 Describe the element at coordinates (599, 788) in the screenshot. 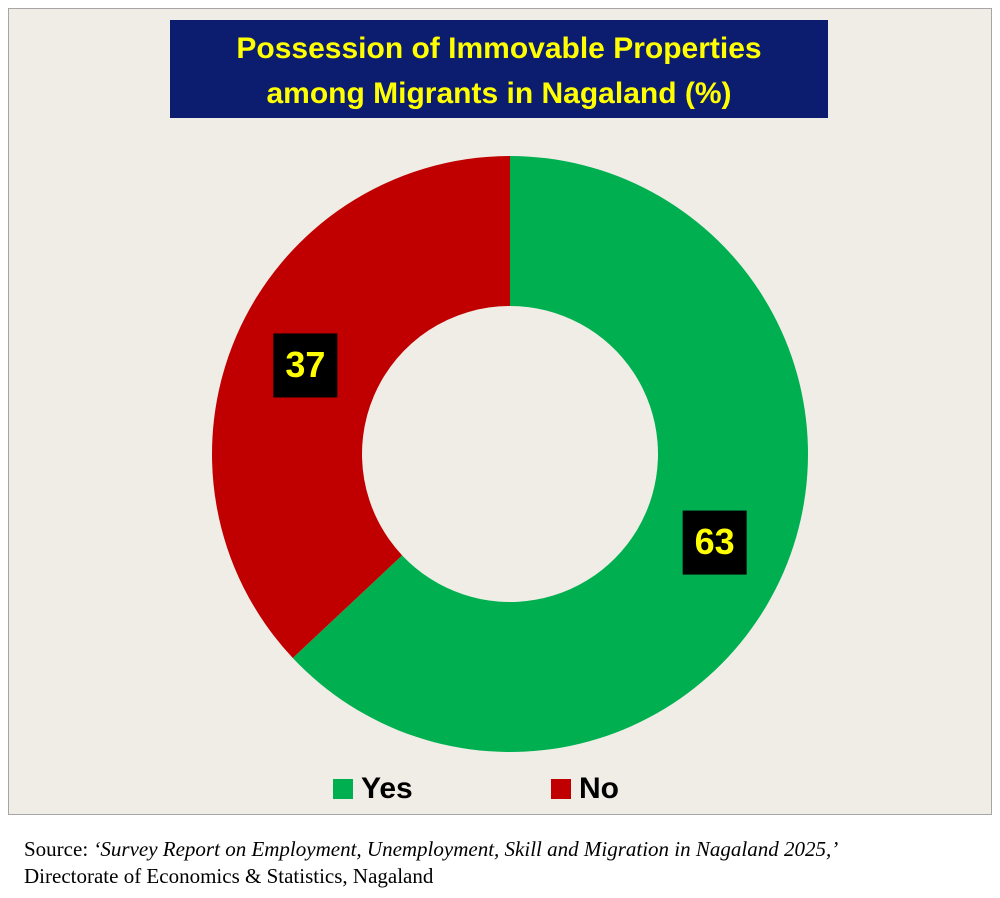

I see `legend-label: No` at that location.